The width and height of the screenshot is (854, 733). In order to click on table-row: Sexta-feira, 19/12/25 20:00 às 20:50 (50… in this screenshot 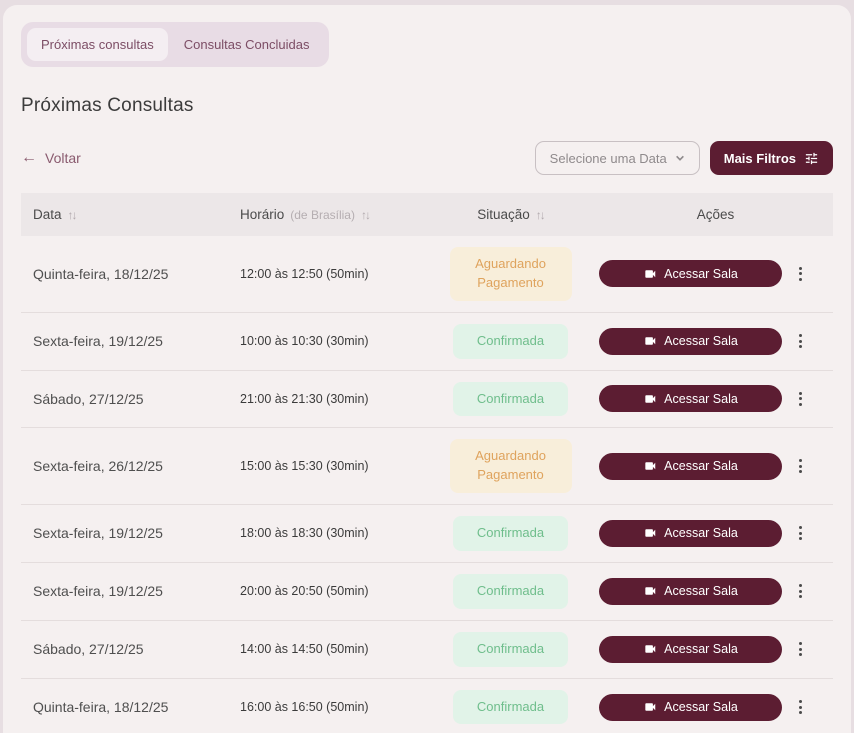, I will do `click(427, 592)`.